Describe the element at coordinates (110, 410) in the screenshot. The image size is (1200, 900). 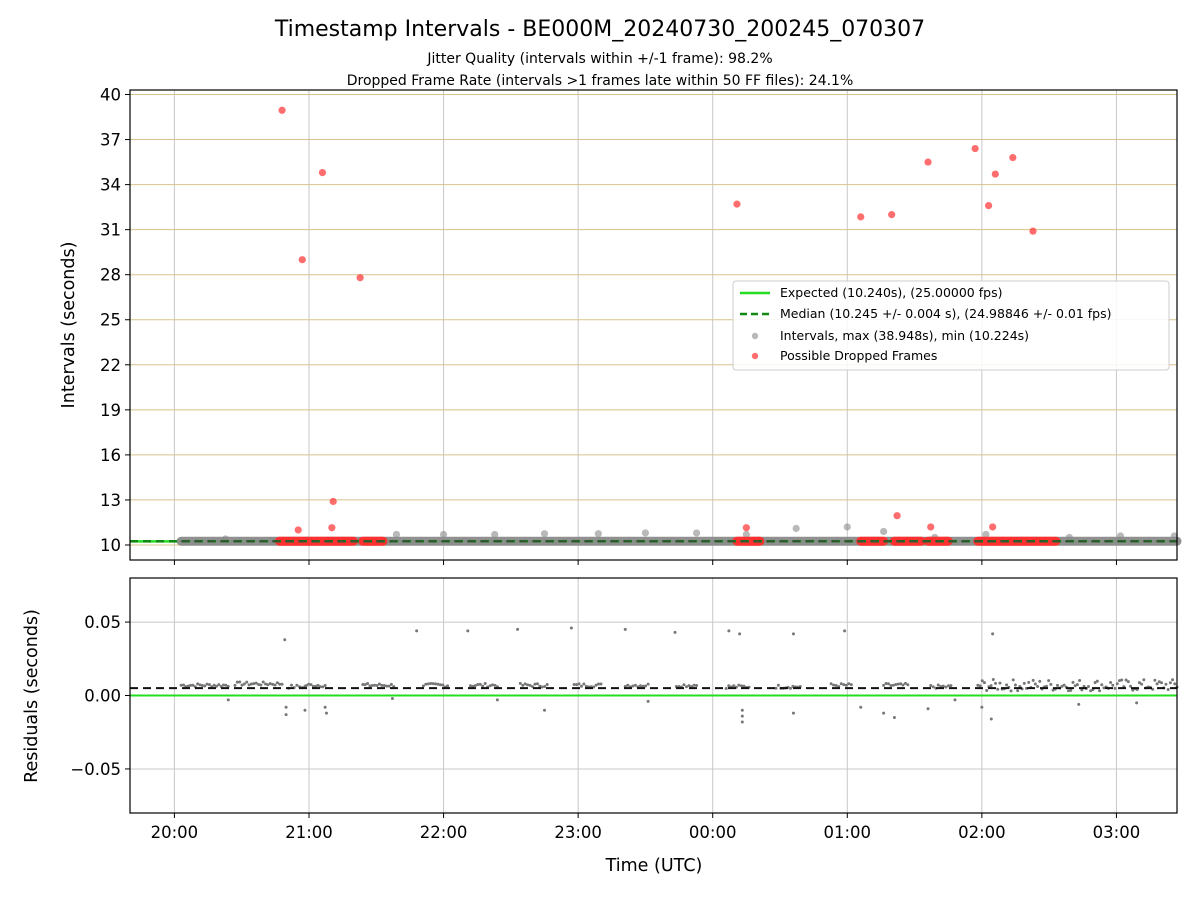
I see `intervals-y-tick-label: 19` at that location.